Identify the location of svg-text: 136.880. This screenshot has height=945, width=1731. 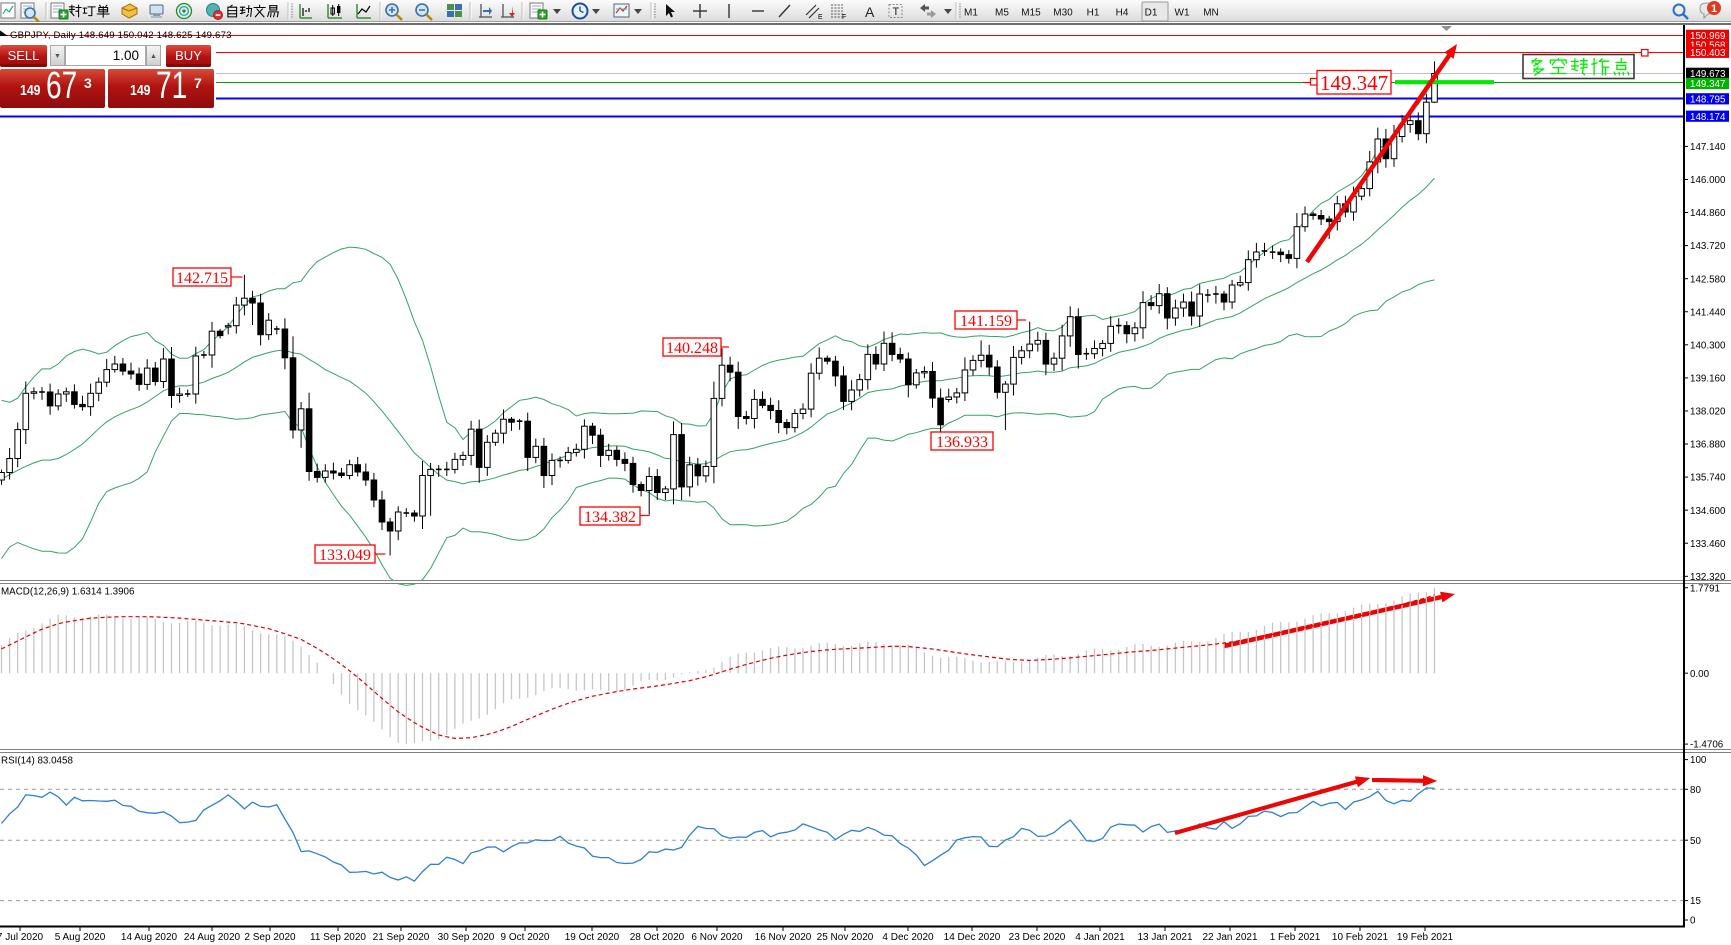
(1708, 445).